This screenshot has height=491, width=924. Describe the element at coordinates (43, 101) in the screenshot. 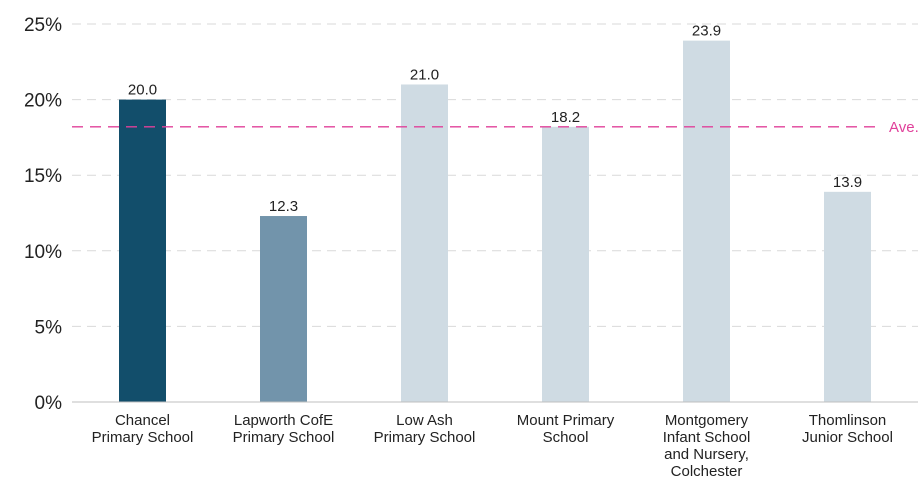

I see `y-tick-label: 20%` at that location.